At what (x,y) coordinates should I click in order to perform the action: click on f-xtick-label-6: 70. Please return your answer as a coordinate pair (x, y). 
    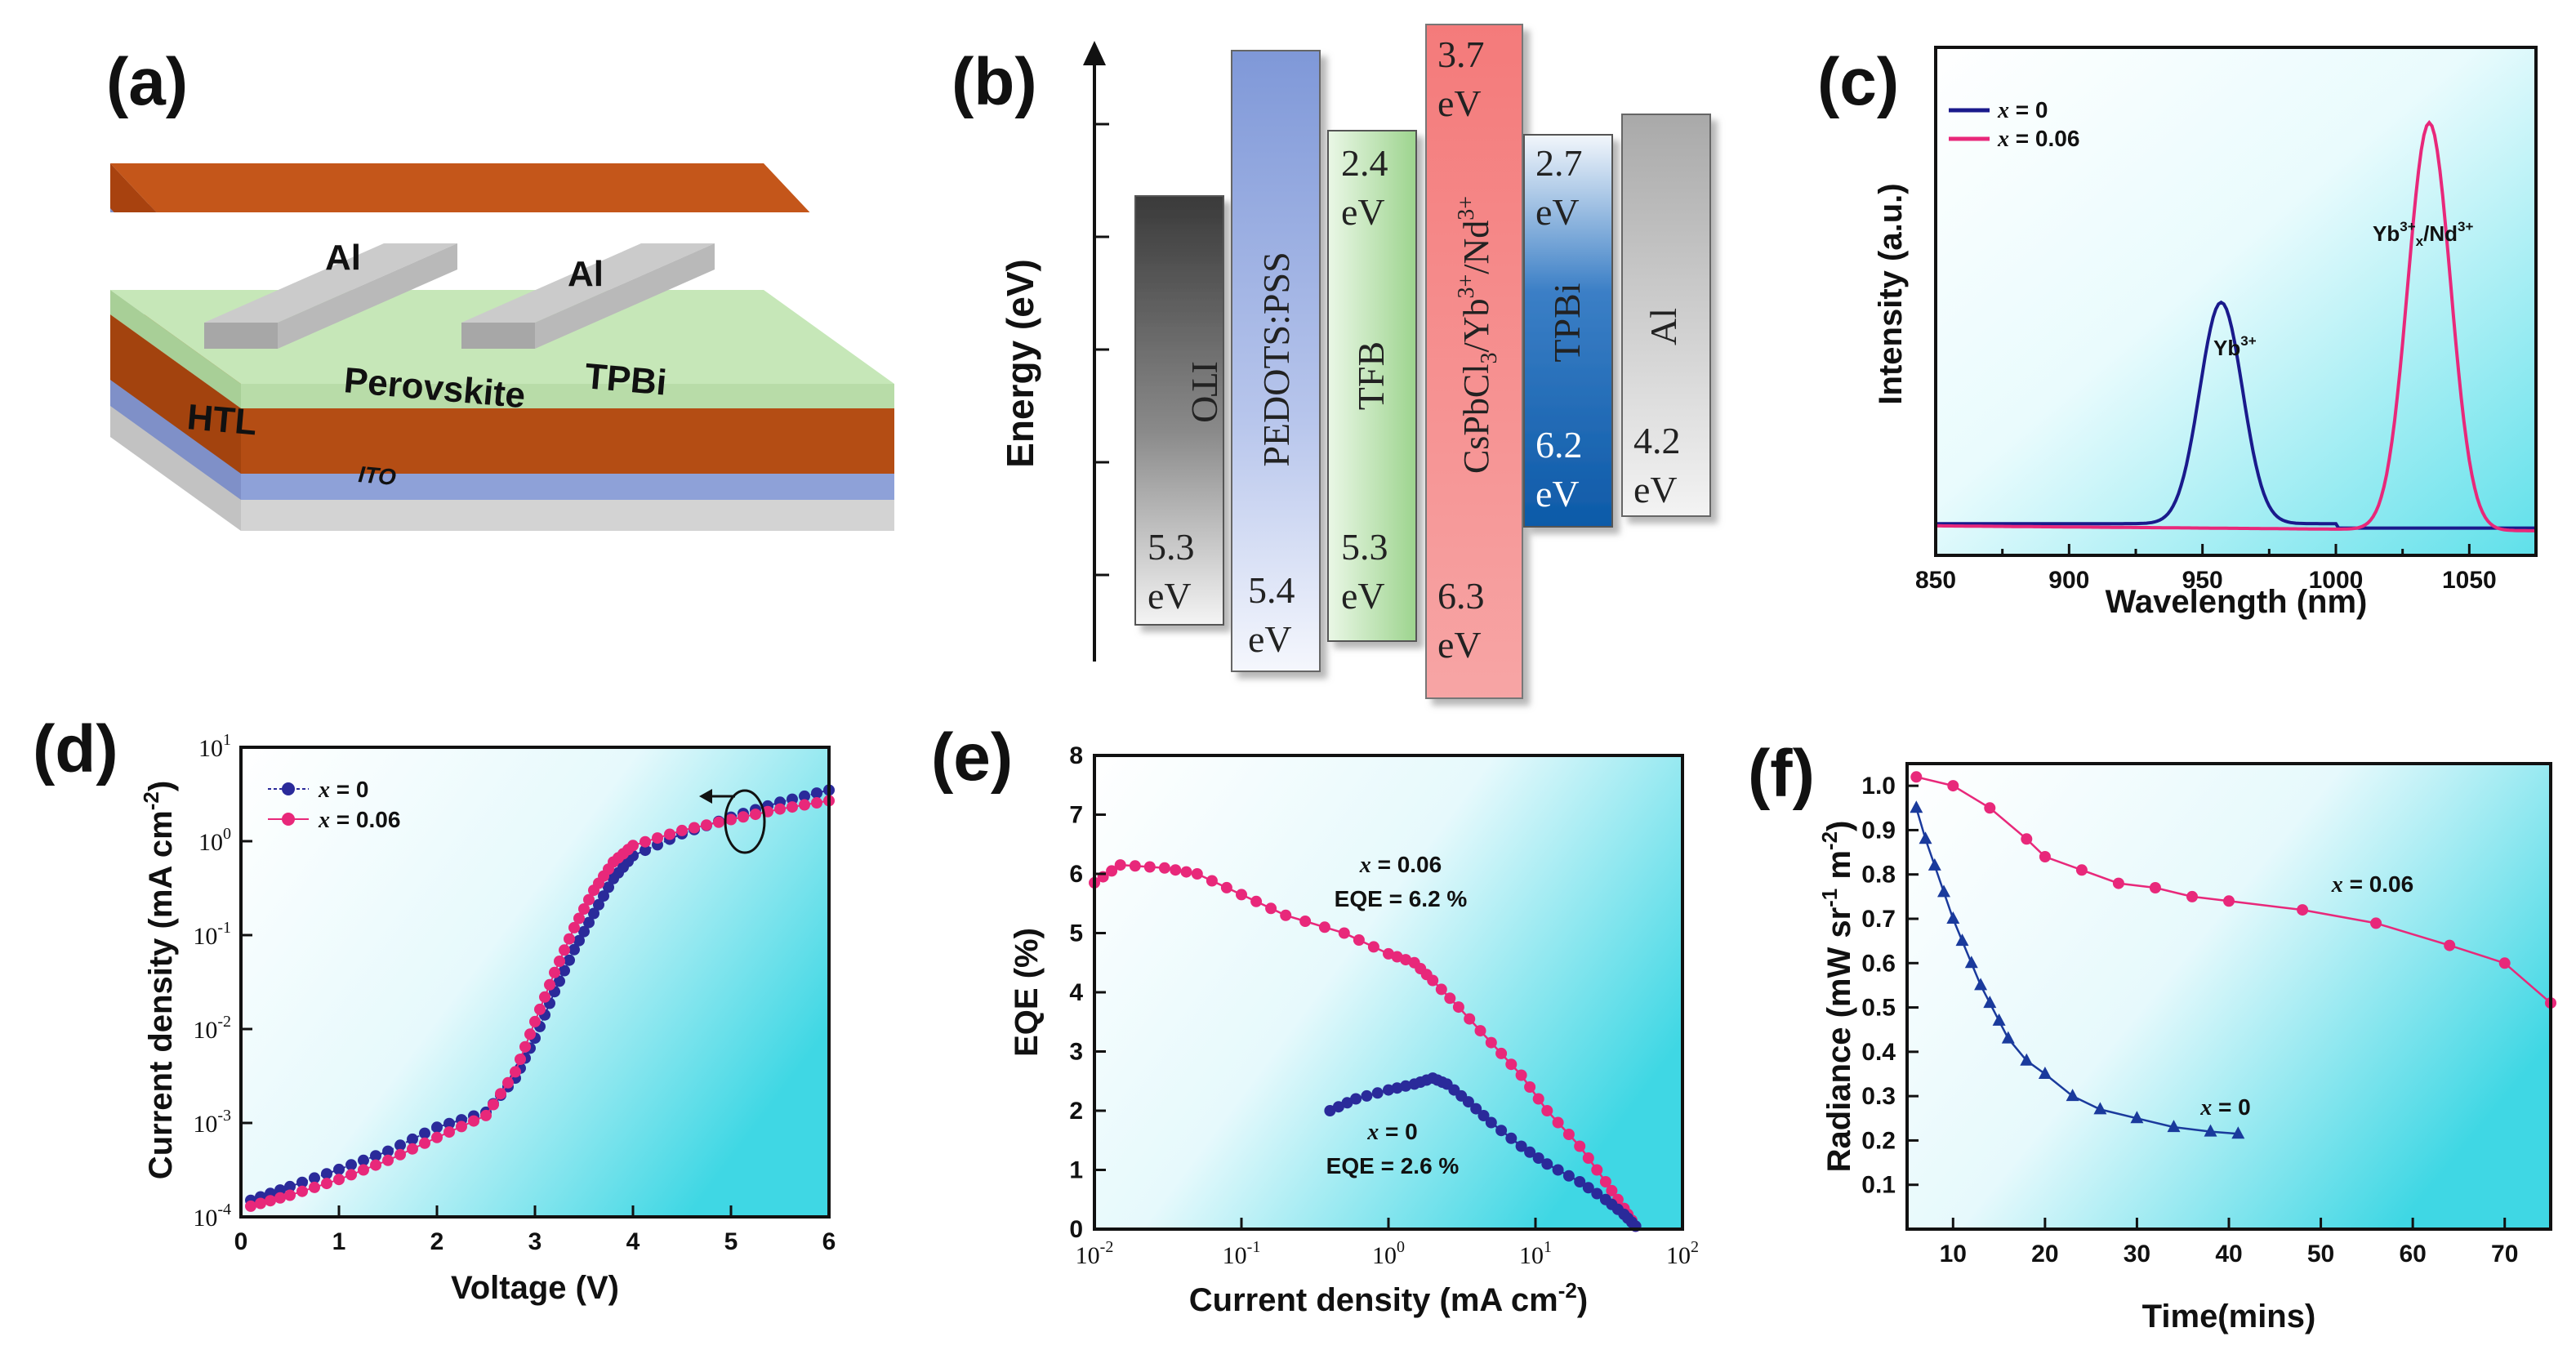
    Looking at the image, I should click on (2504, 1255).